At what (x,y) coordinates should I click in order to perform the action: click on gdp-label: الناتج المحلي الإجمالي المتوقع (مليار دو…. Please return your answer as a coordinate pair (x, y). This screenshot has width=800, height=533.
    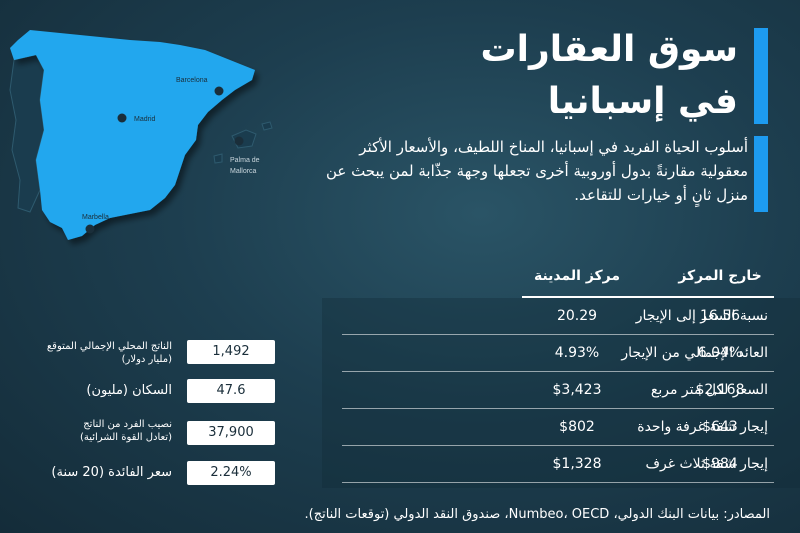
    Looking at the image, I should click on (87, 353).